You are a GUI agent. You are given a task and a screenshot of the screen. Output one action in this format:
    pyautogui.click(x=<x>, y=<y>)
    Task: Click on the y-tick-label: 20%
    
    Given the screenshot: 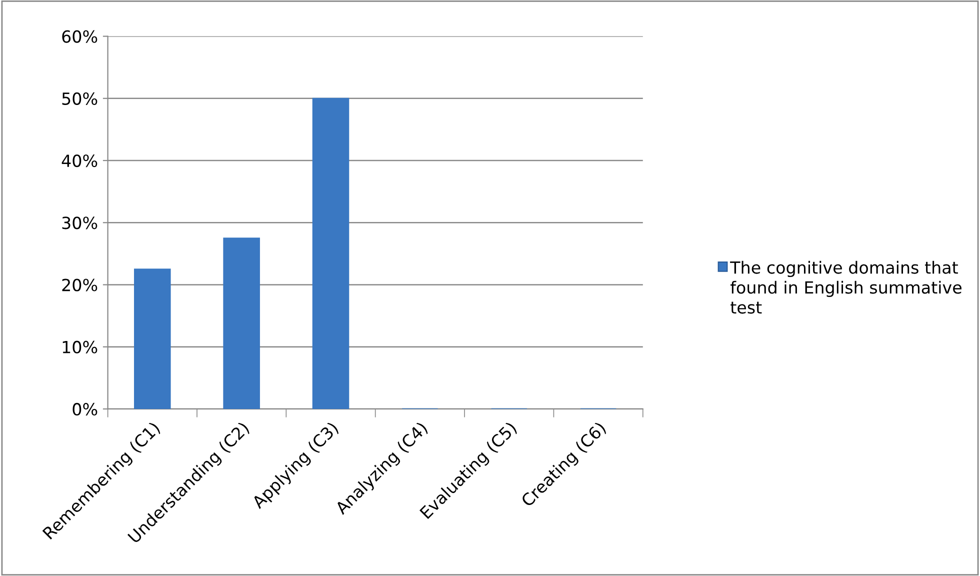 What is the action you would take?
    pyautogui.click(x=80, y=285)
    